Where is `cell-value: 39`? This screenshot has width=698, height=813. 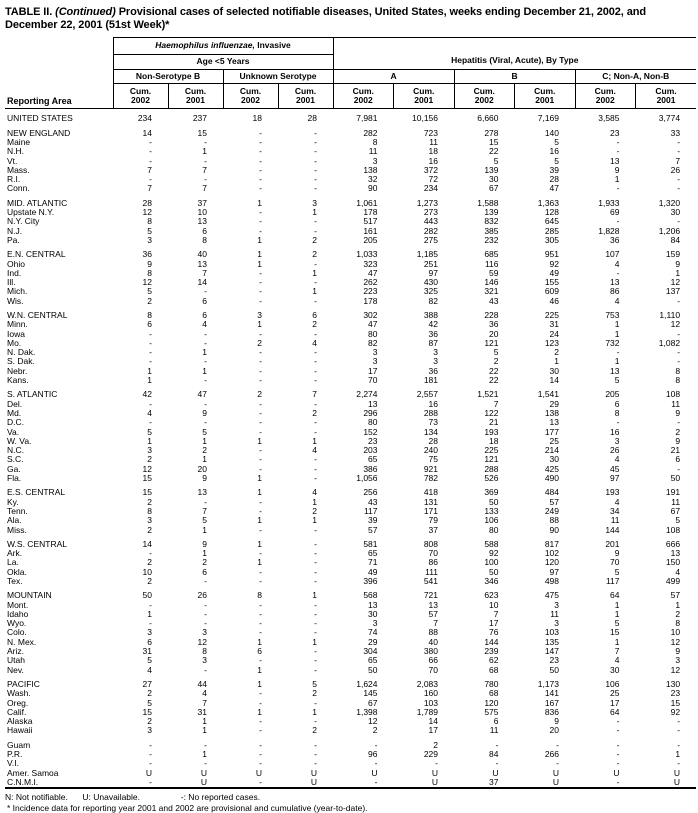
cell-value: 39 is located at coordinates (373, 520).